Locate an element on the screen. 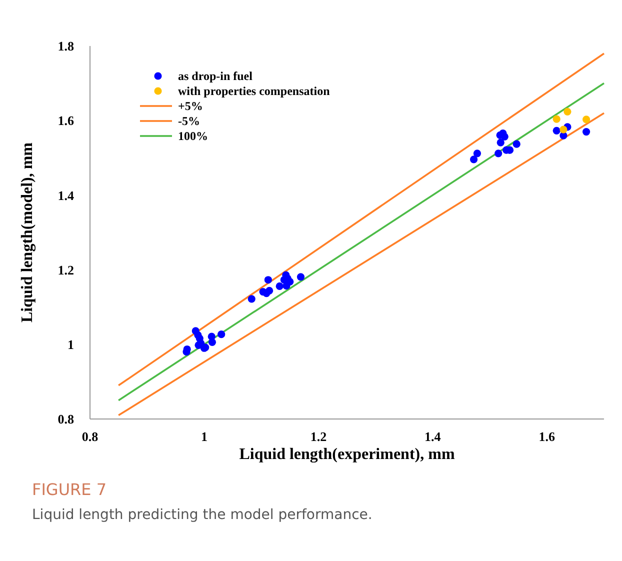 The image size is (622, 561). y-tick-label: 1.6 is located at coordinates (66, 120).